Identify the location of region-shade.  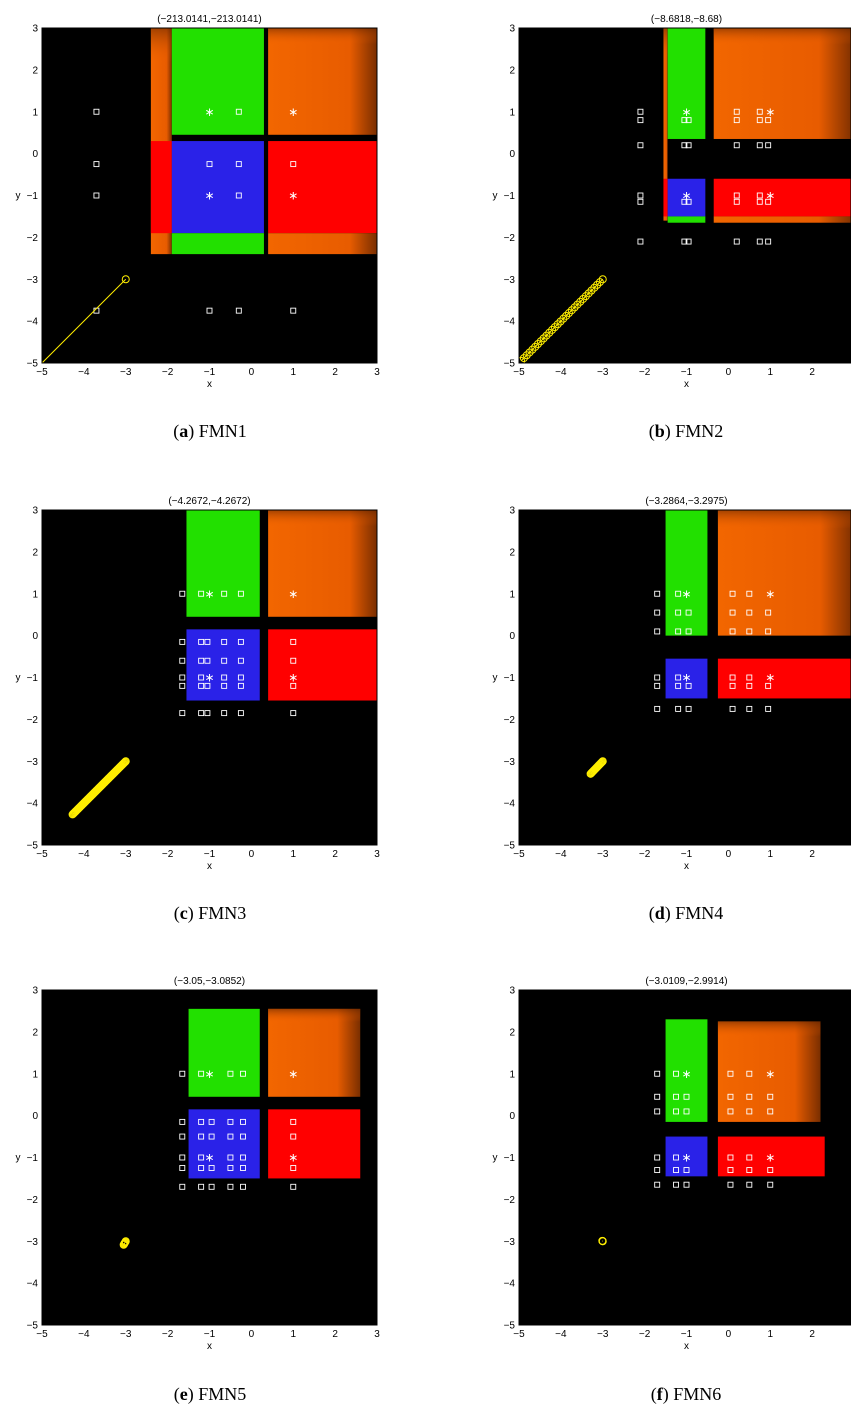
(322, 563).